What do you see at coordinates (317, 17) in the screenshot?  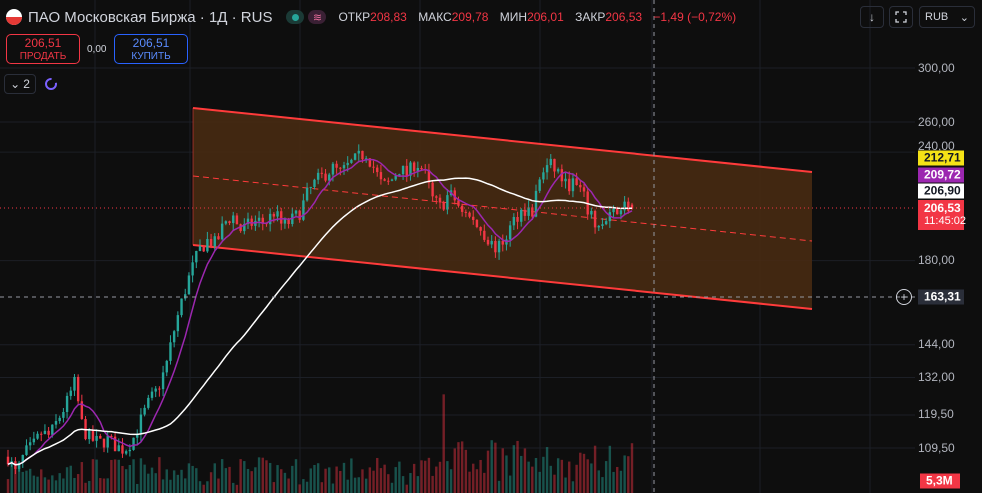 I see `wave-icon: ≋` at bounding box center [317, 17].